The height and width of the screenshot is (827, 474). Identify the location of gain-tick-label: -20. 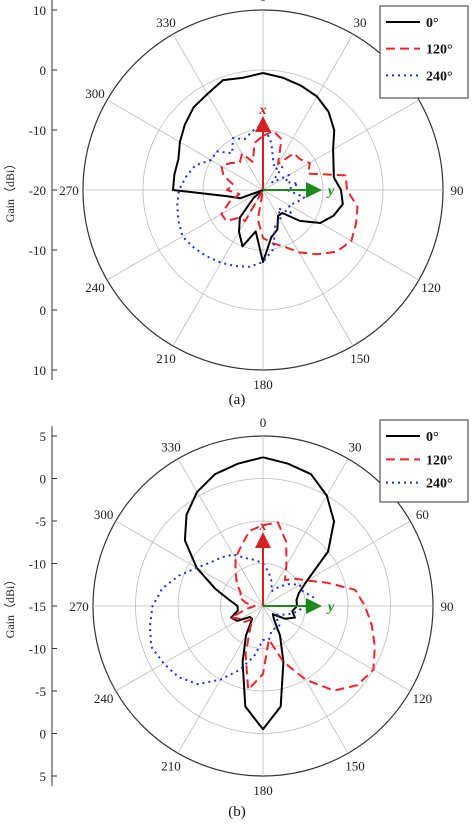
(37, 190).